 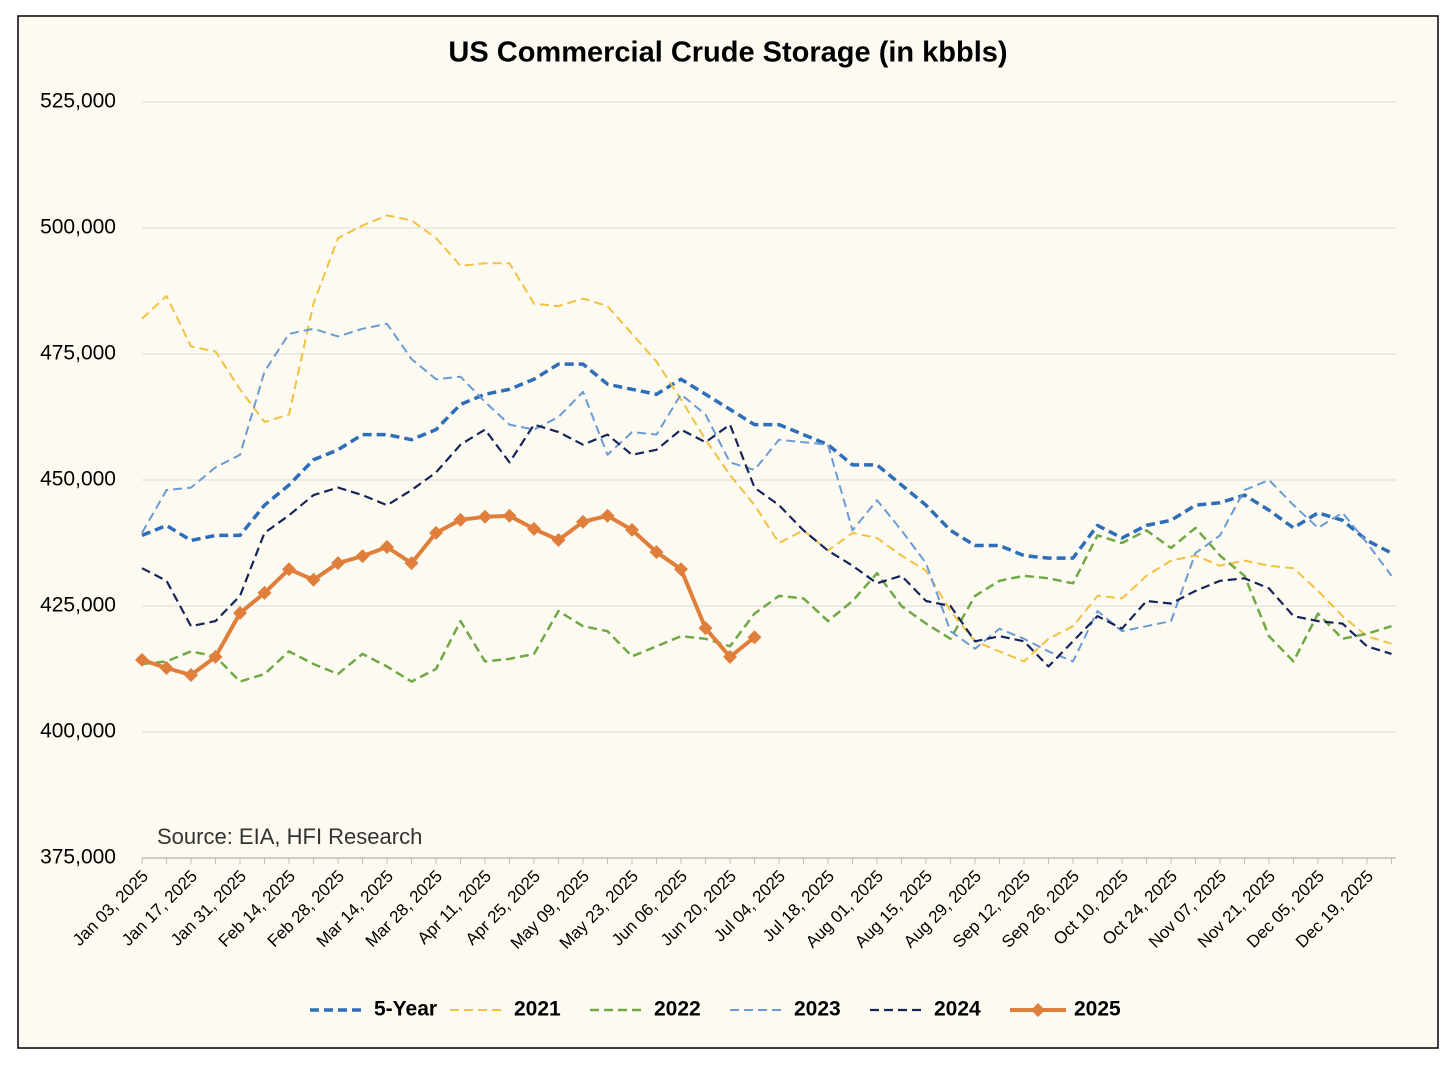 What do you see at coordinates (677, 1009) in the screenshot?
I see `legend-label: 2022` at bounding box center [677, 1009].